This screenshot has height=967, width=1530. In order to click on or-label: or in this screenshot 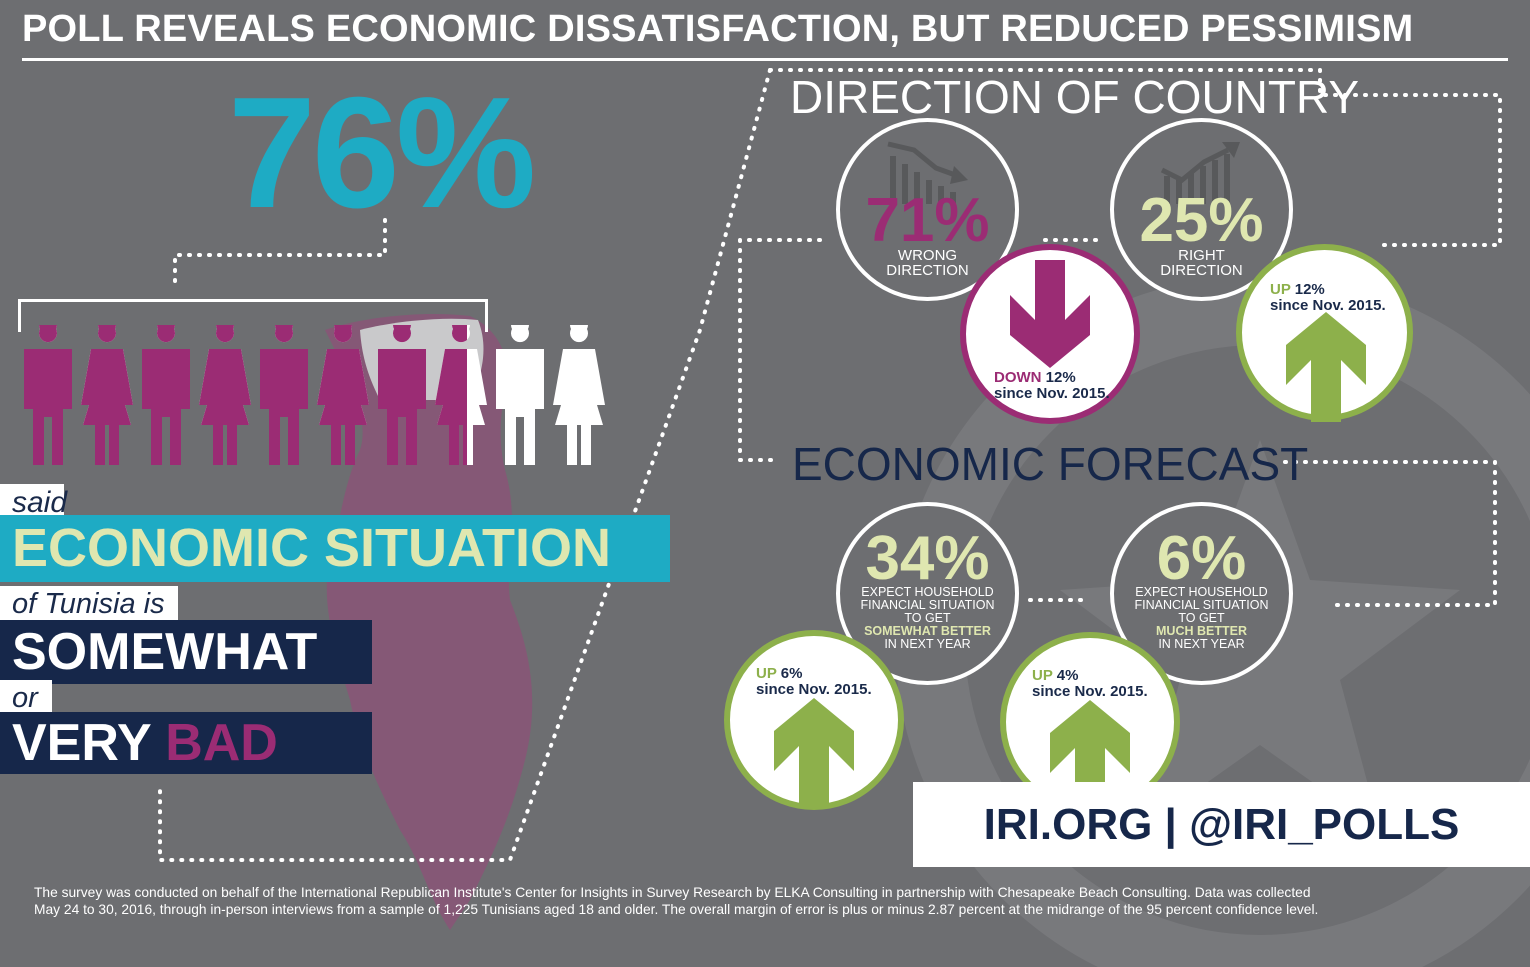, I will do `click(26, 698)`.